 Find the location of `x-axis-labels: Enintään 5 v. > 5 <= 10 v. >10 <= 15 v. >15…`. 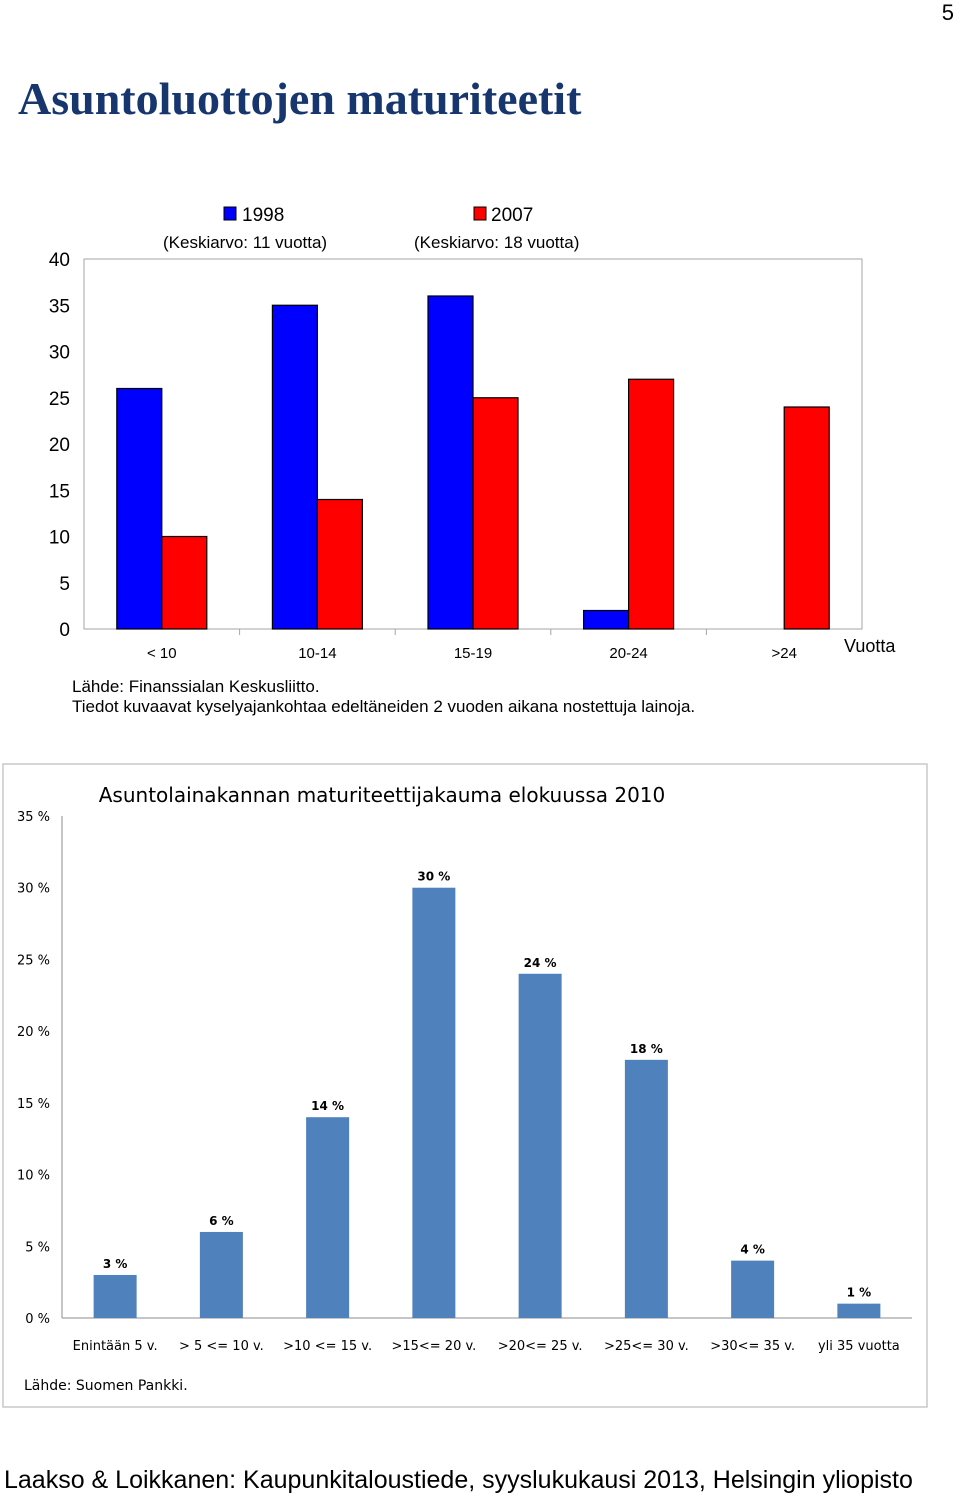

x-axis-labels: Enintään 5 v. > 5 <= 10 v. >10 <= 15 v. >15… is located at coordinates (486, 1346).